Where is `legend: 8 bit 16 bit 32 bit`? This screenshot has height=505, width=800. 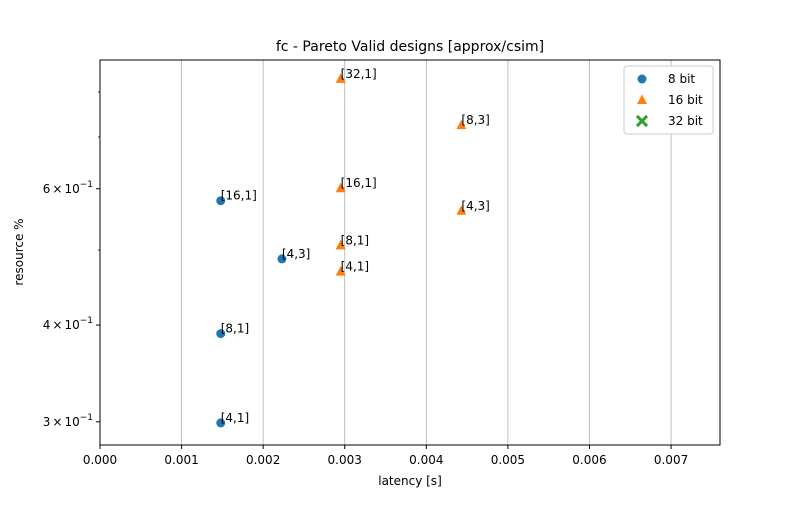 legend: 8 bit 16 bit 32 bit is located at coordinates (668, 100).